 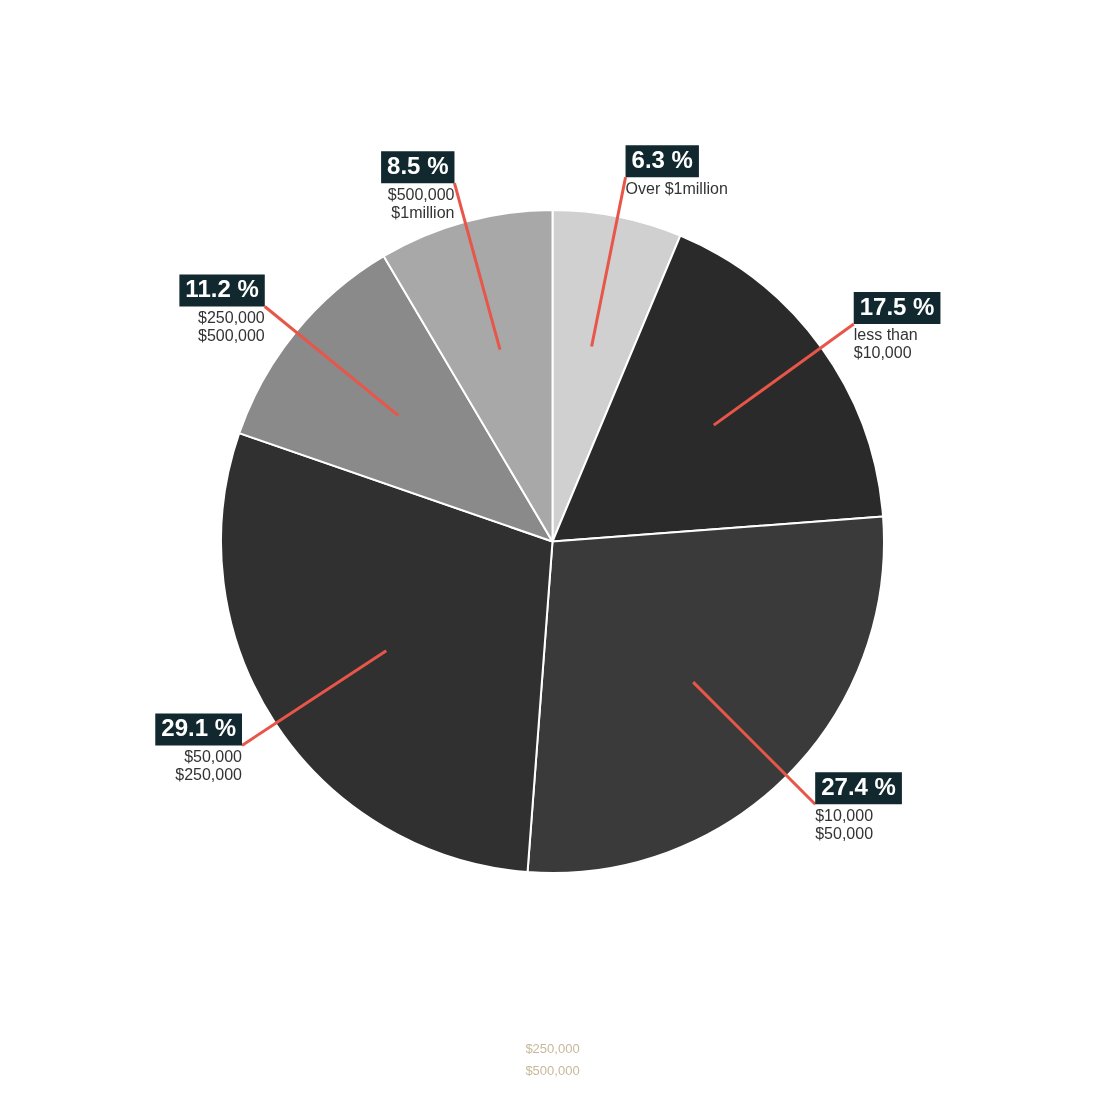 I want to click on data-label: 27.4 %, so click(x=858, y=786).